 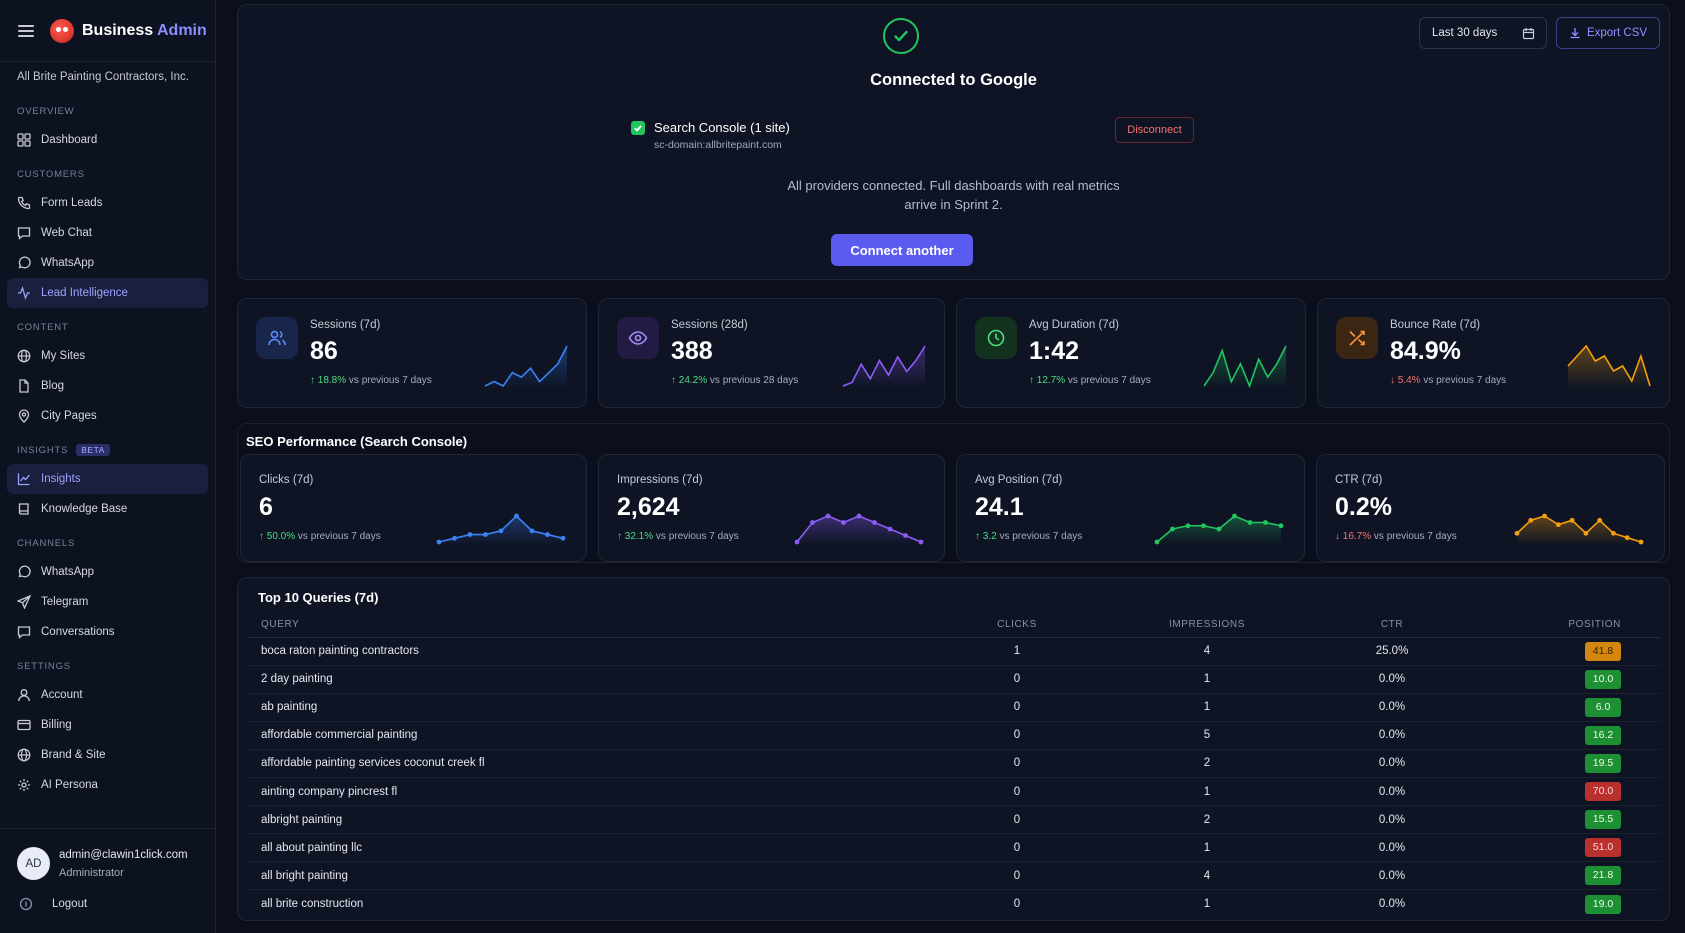 What do you see at coordinates (954, 820) in the screenshot?
I see `table-row: albright painting 0 2 0.0% 15.5` at bounding box center [954, 820].